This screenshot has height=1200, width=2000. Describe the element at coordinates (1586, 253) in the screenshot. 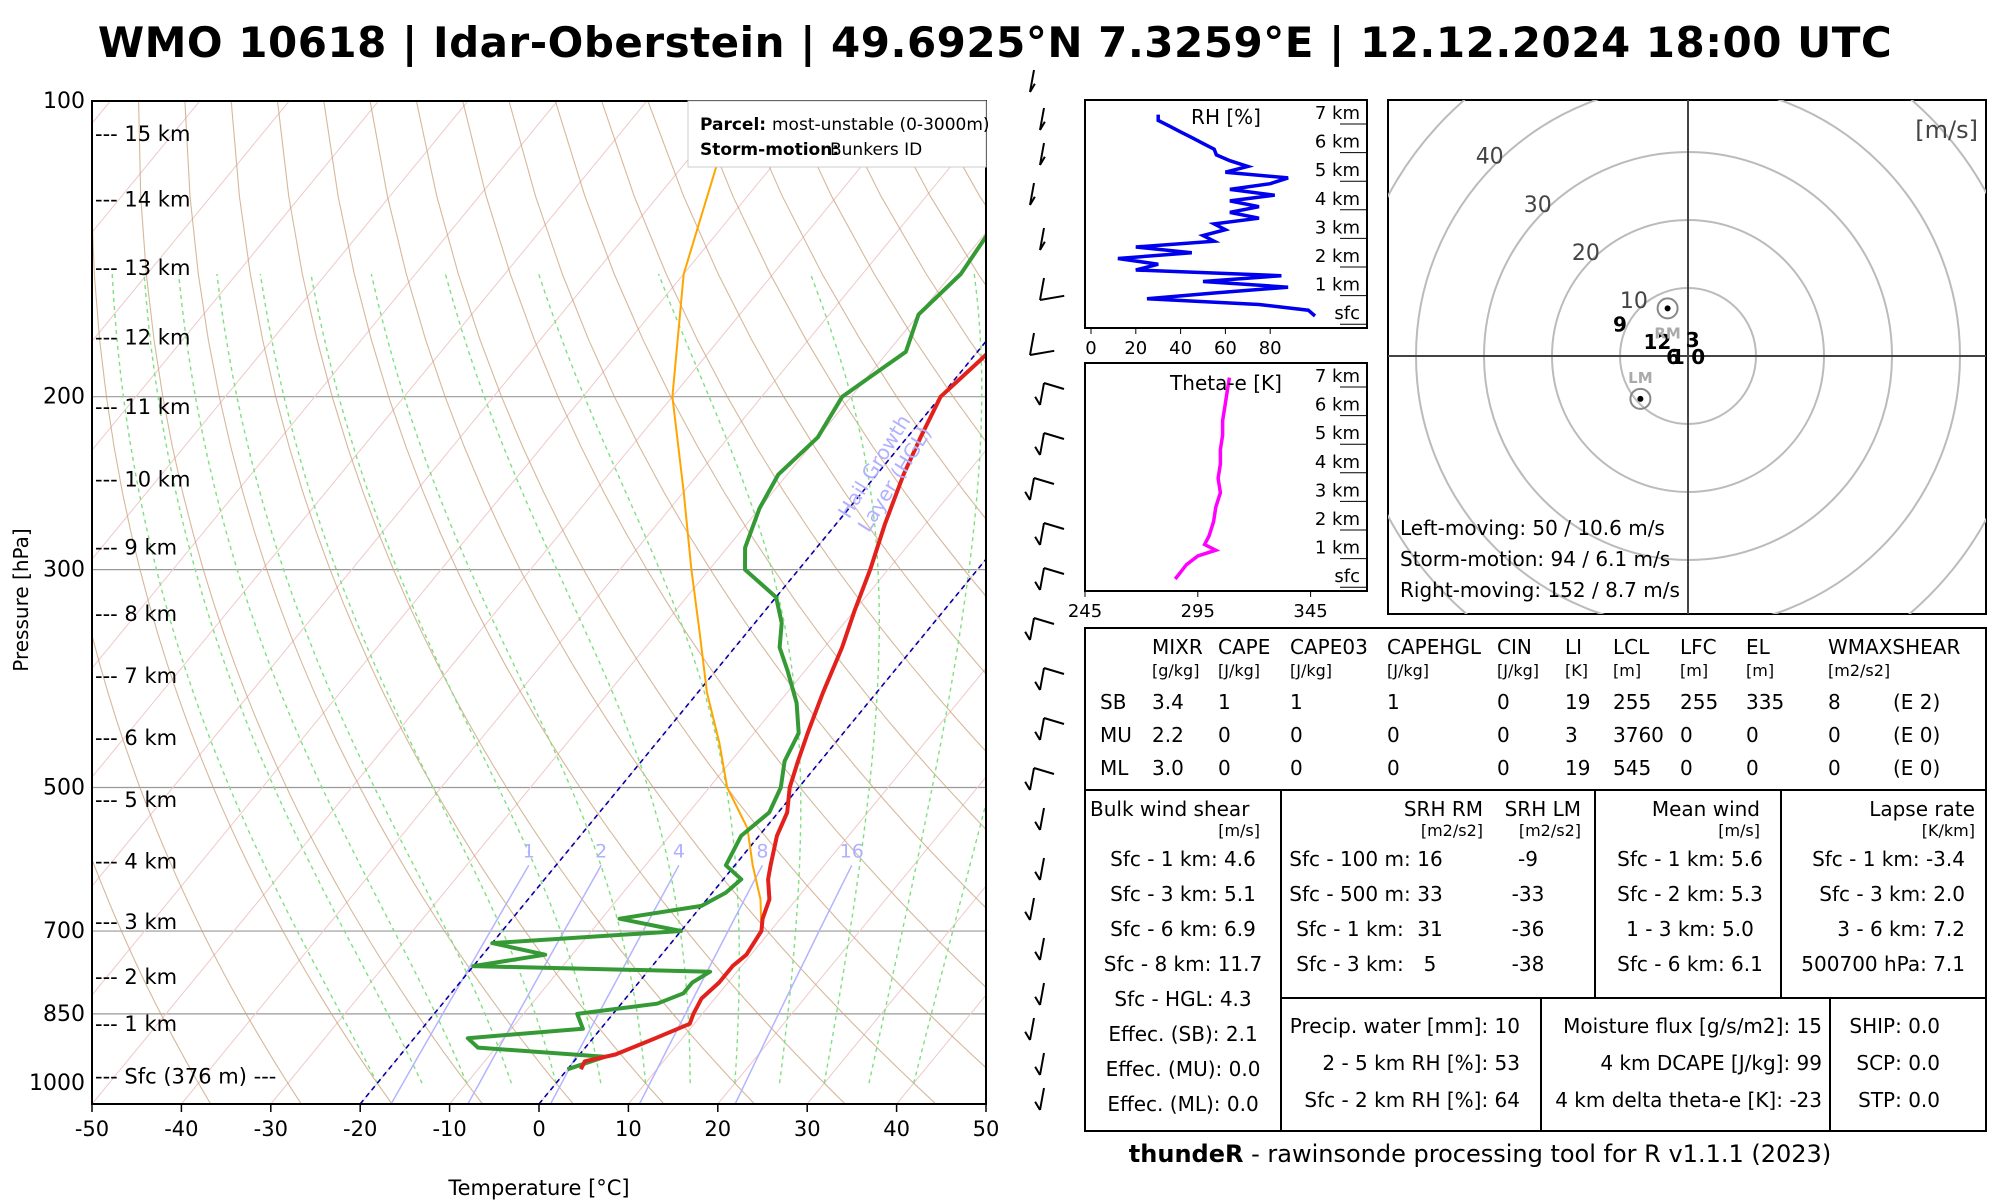

I see `hodo-ring-label: 20` at that location.